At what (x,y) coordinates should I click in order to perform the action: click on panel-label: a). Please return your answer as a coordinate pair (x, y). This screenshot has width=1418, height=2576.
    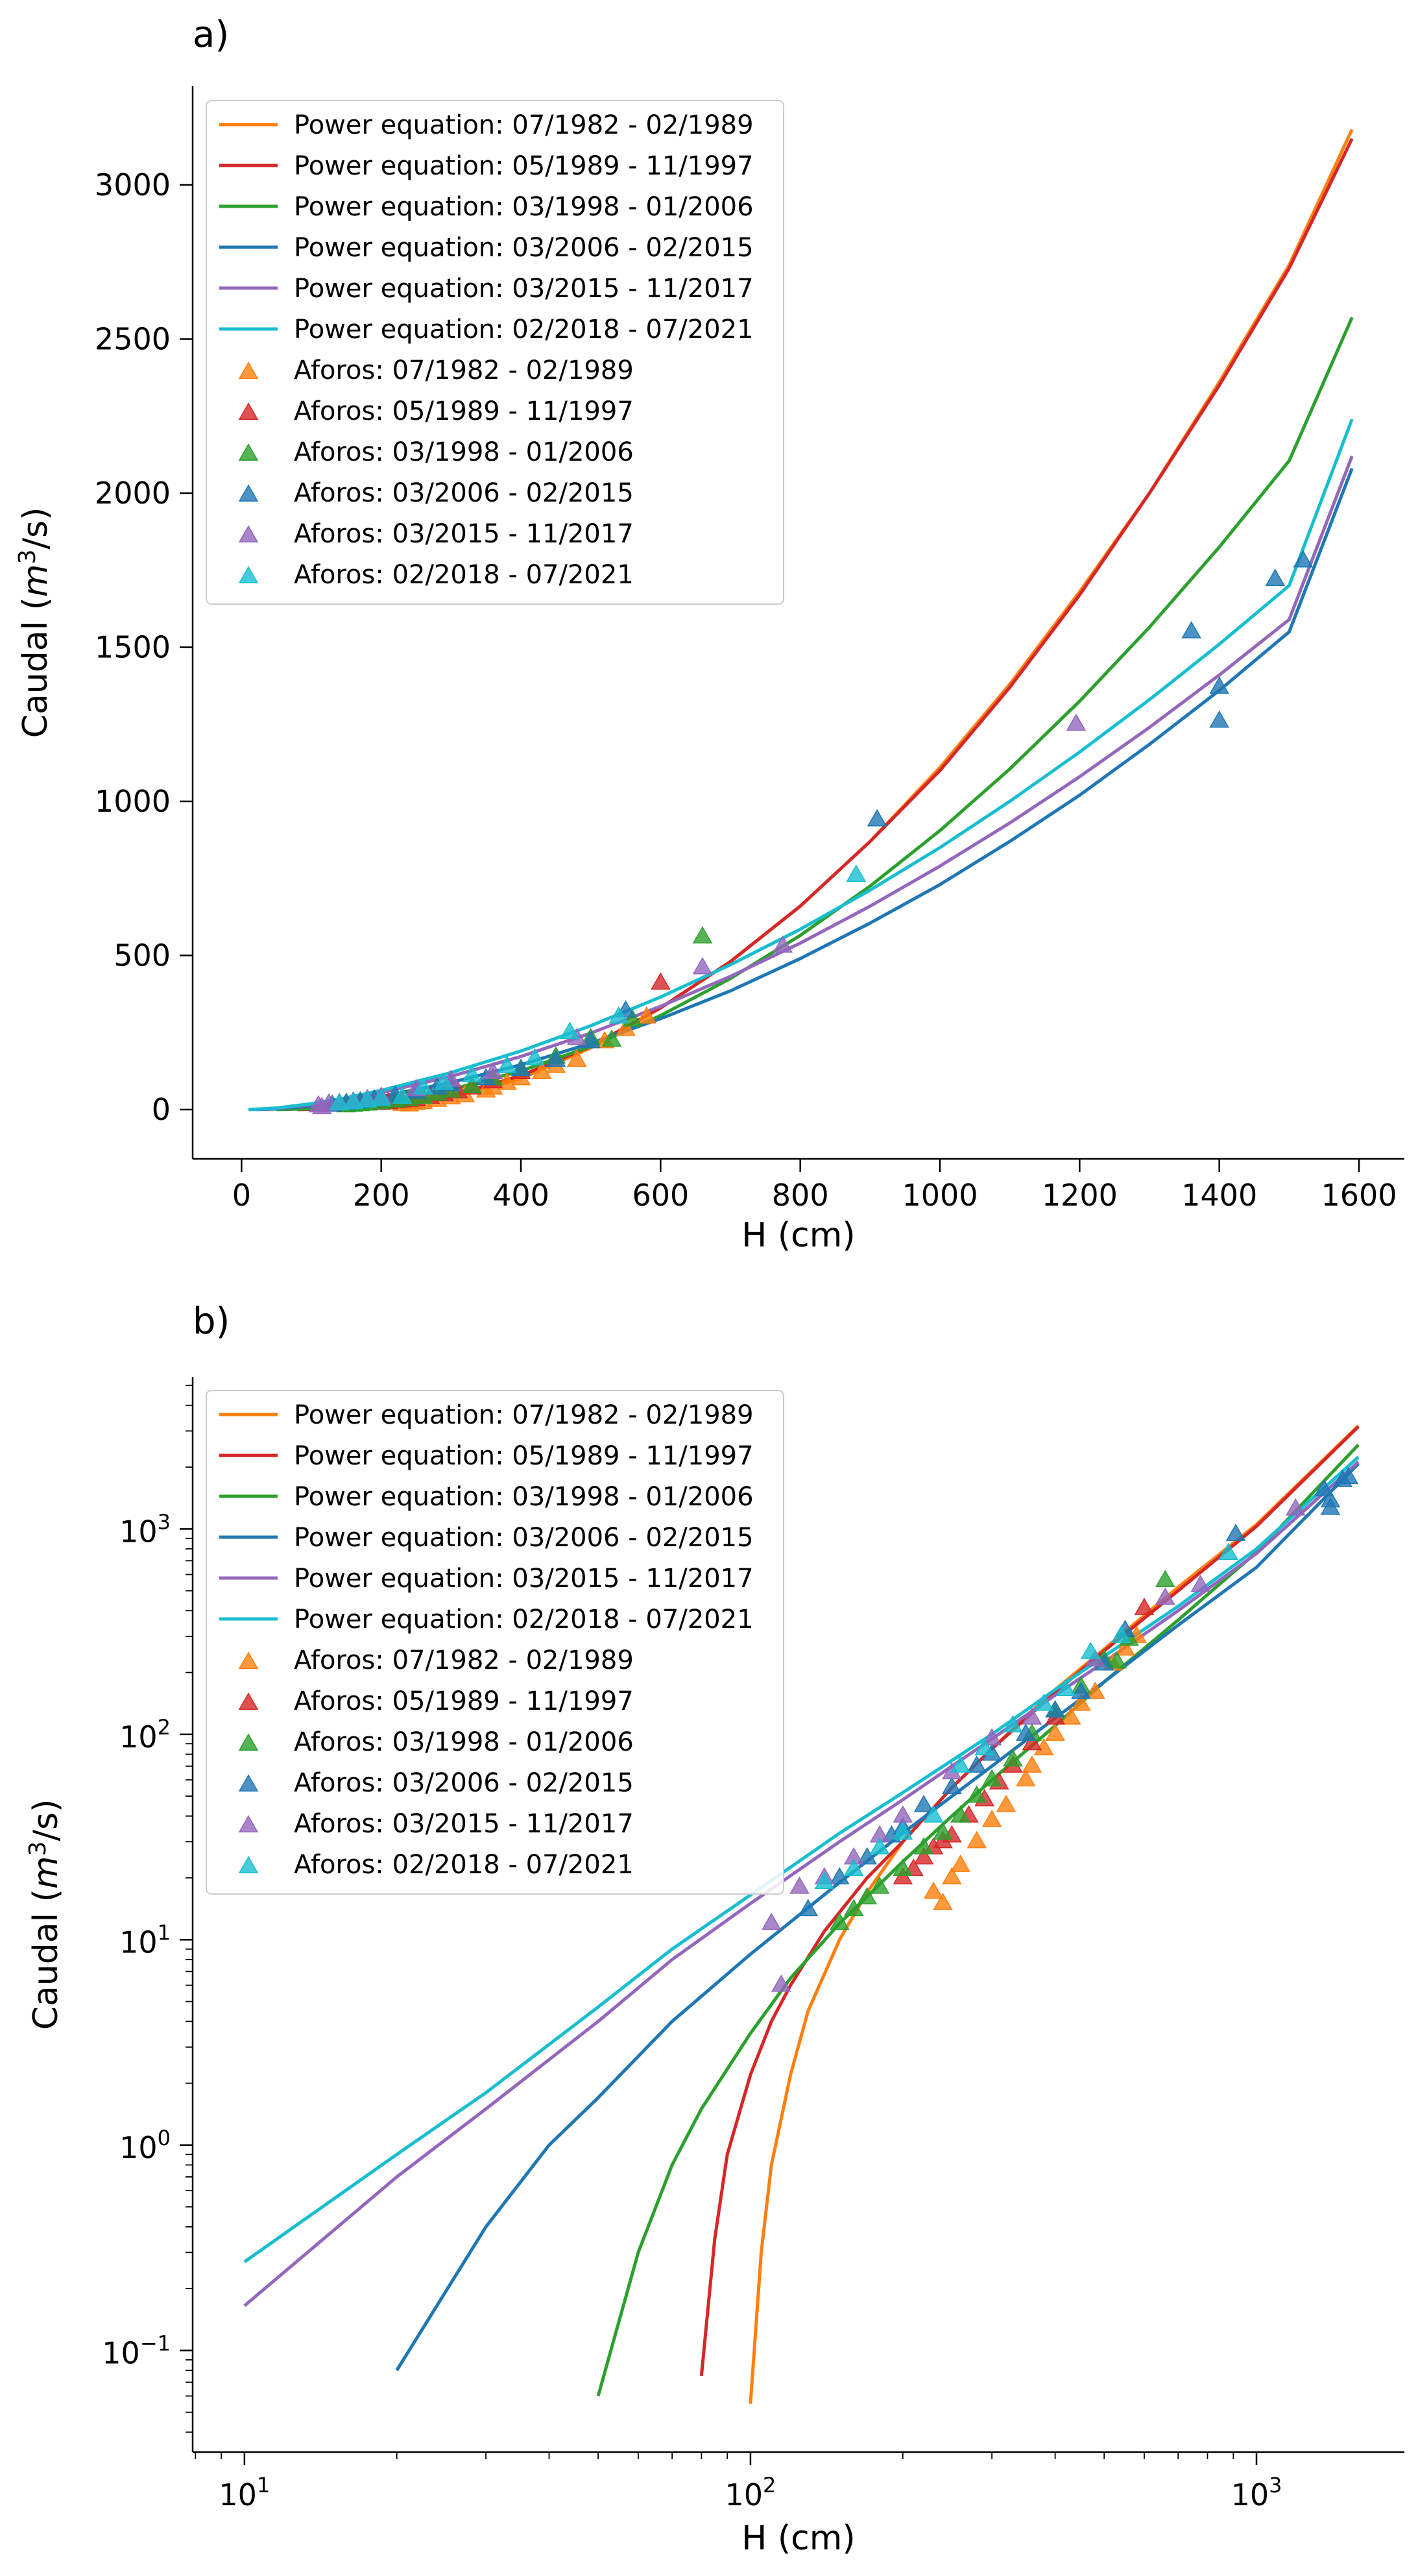
    Looking at the image, I should click on (211, 35).